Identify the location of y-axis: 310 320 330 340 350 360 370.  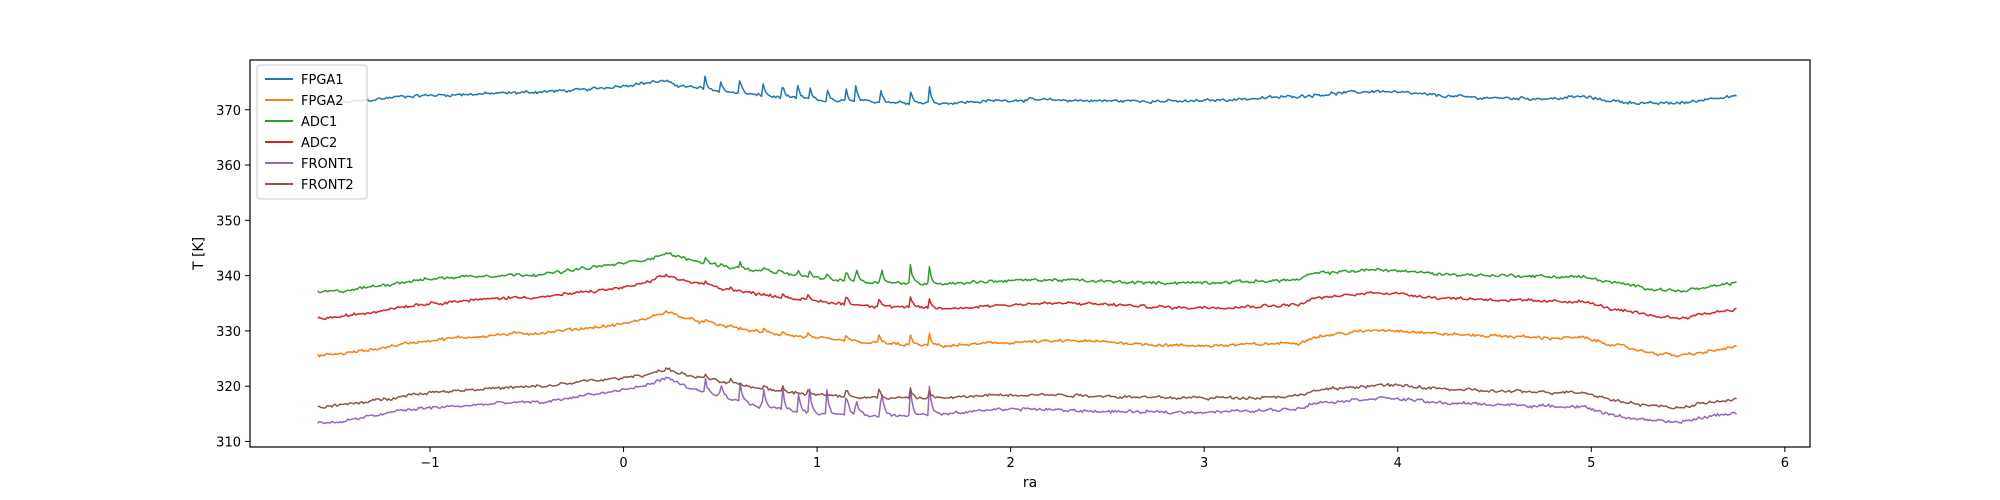
(233, 277).